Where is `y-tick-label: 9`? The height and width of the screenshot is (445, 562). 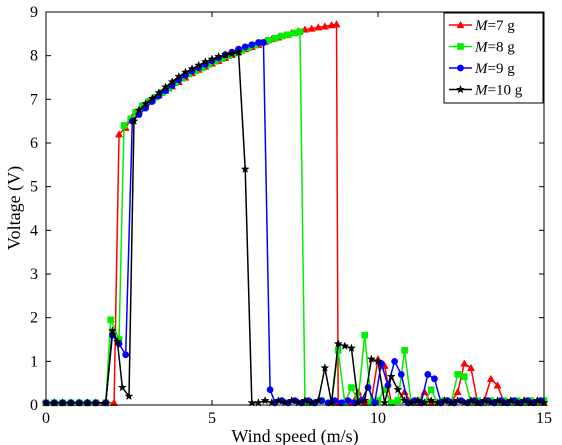
y-tick-label: 9 is located at coordinates (34, 12).